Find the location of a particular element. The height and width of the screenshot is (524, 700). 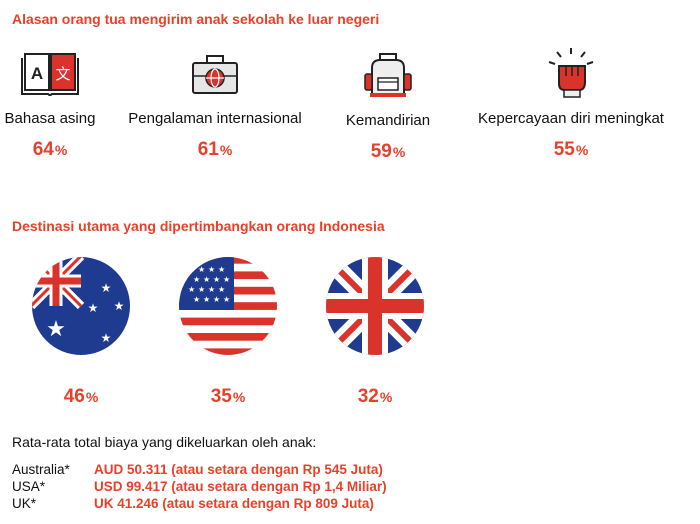

language-book-icon: A 文 is located at coordinates (50, 74).